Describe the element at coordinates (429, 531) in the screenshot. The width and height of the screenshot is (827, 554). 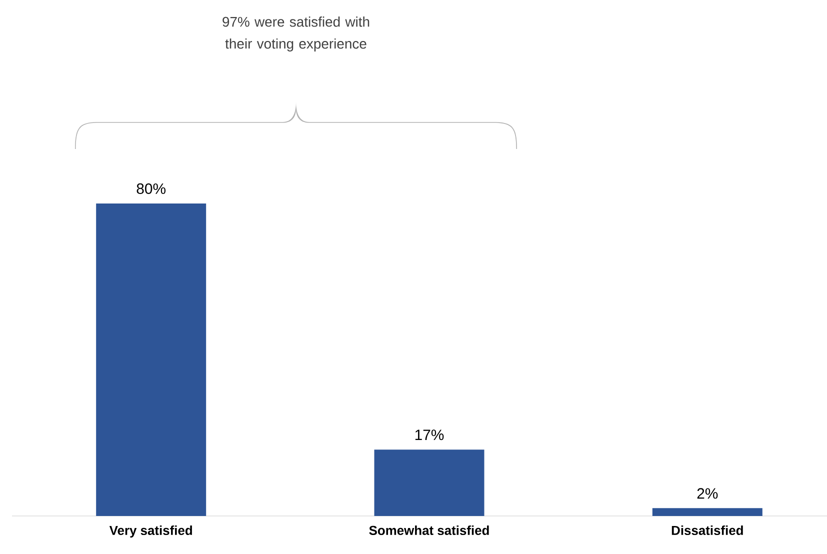
I see `x-tick-label: Somewhat satisfied` at that location.